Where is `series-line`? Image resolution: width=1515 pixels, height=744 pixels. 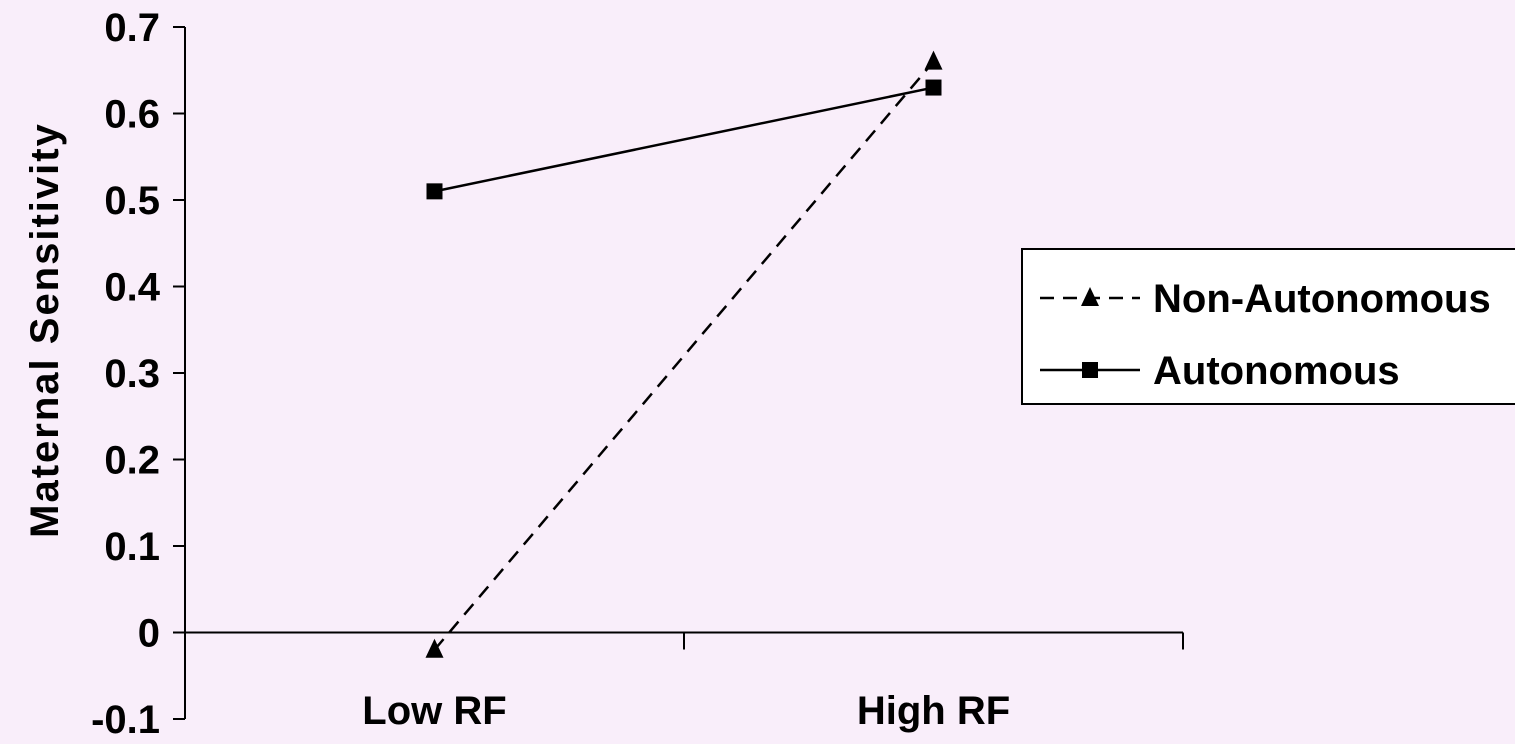 series-line is located at coordinates (684, 139).